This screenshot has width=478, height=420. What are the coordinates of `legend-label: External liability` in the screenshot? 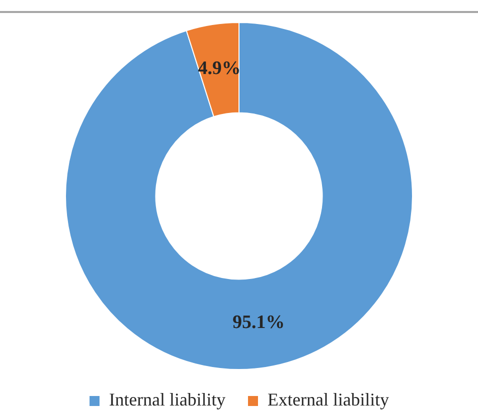 It's located at (328, 400).